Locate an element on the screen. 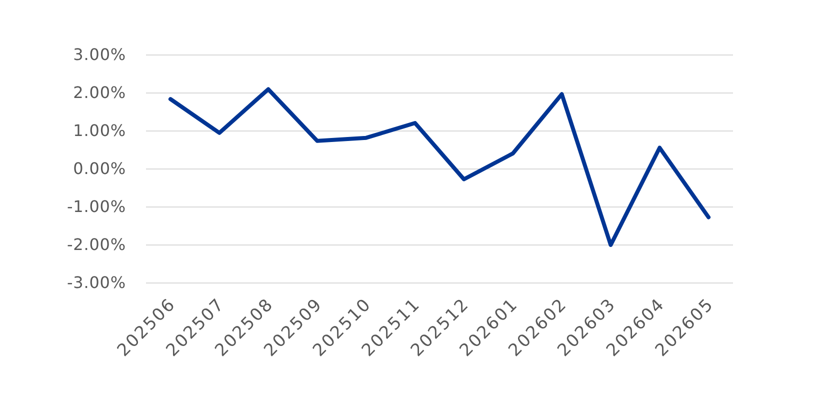  y-tick-label: 3.00% is located at coordinates (99, 54).